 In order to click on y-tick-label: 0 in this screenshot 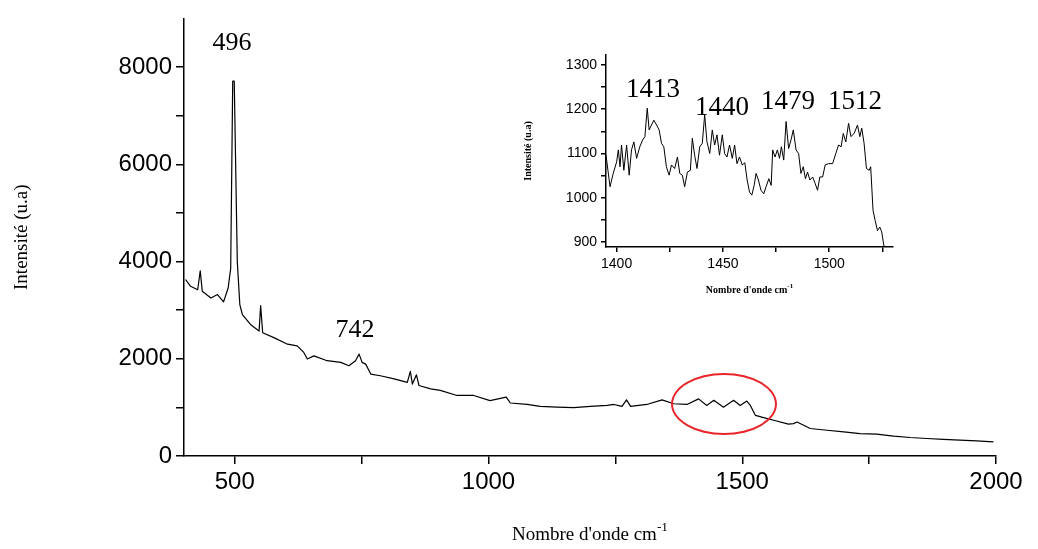, I will do `click(165, 454)`.